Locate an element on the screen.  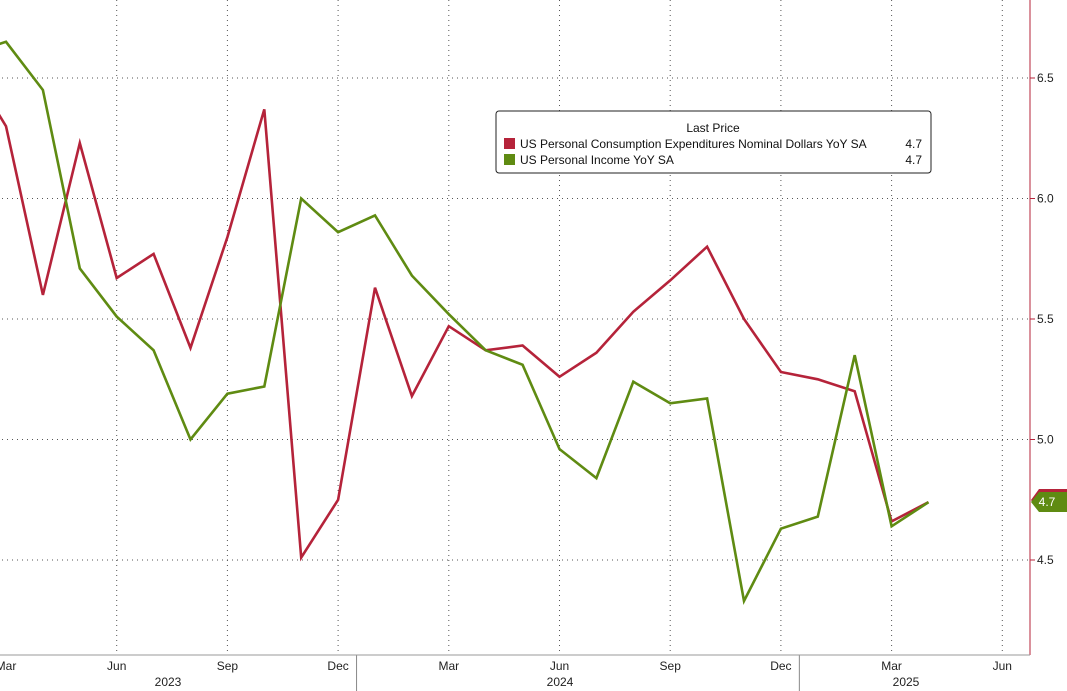
y-tick-label-3: 6.0 is located at coordinates (1045, 199).